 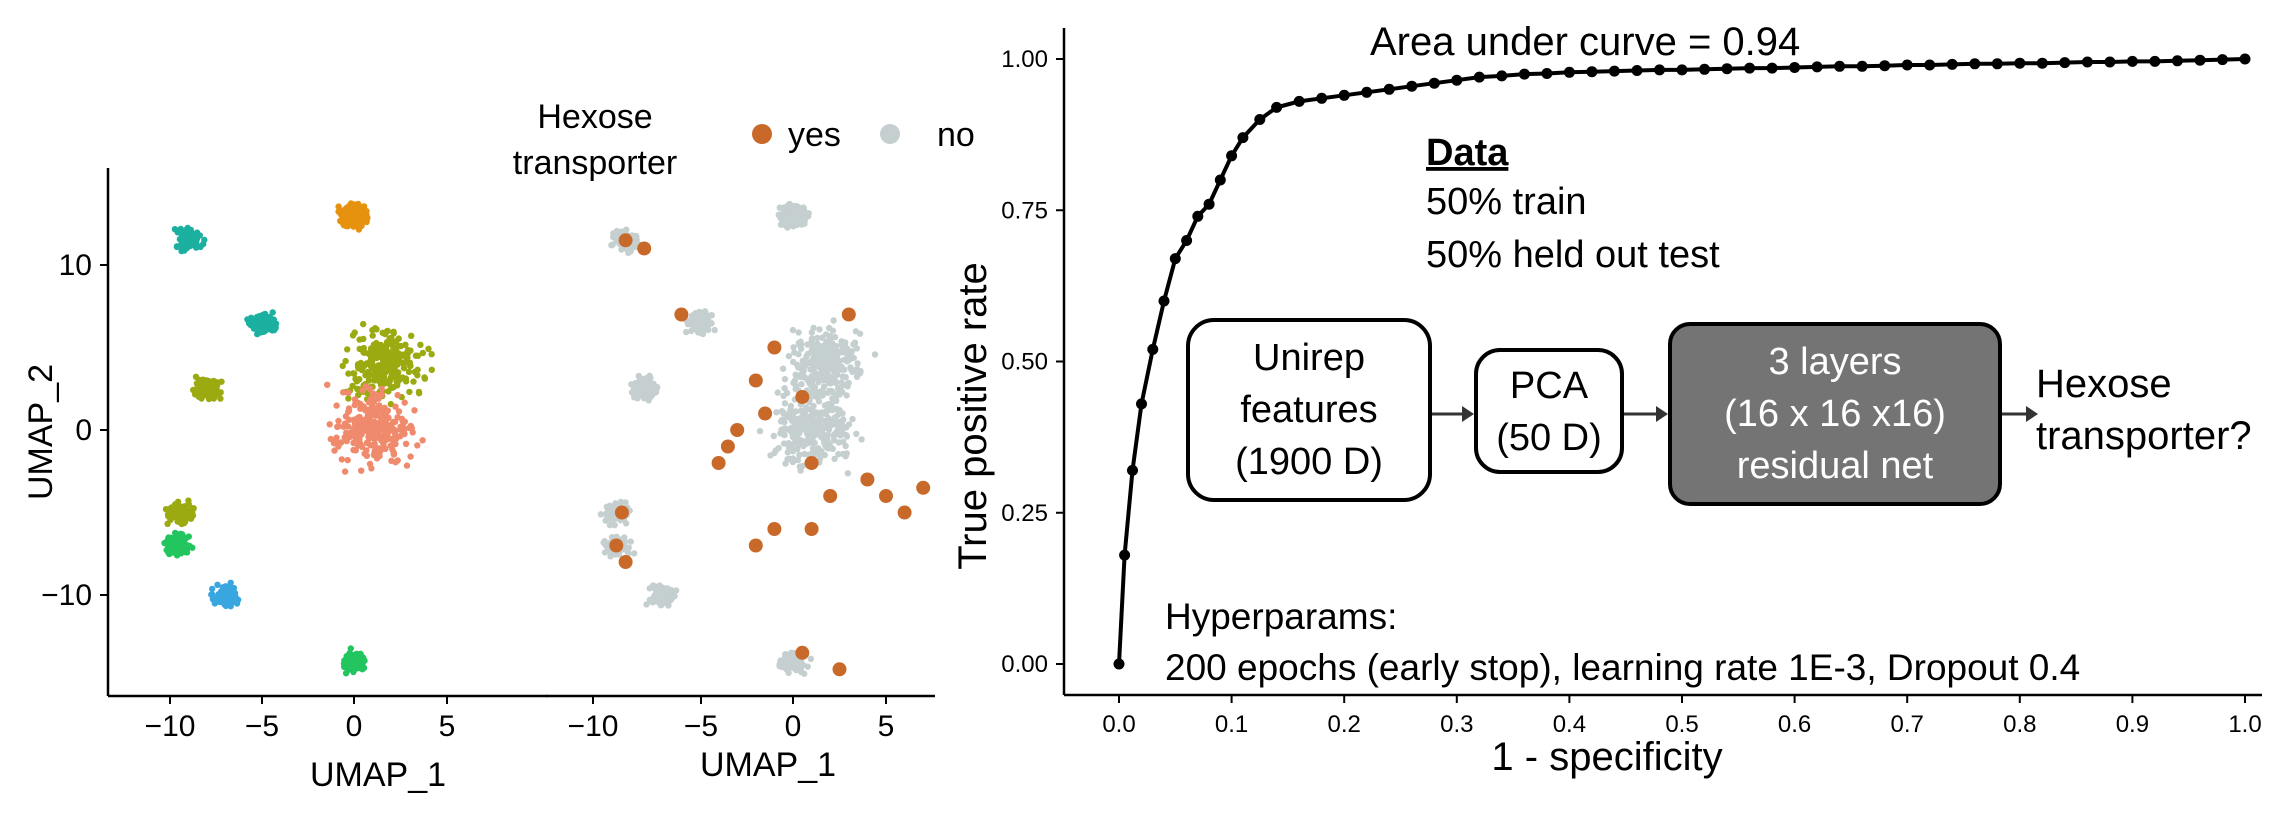 What do you see at coordinates (1506, 202) in the screenshot?
I see `data-train-line: 50% train` at bounding box center [1506, 202].